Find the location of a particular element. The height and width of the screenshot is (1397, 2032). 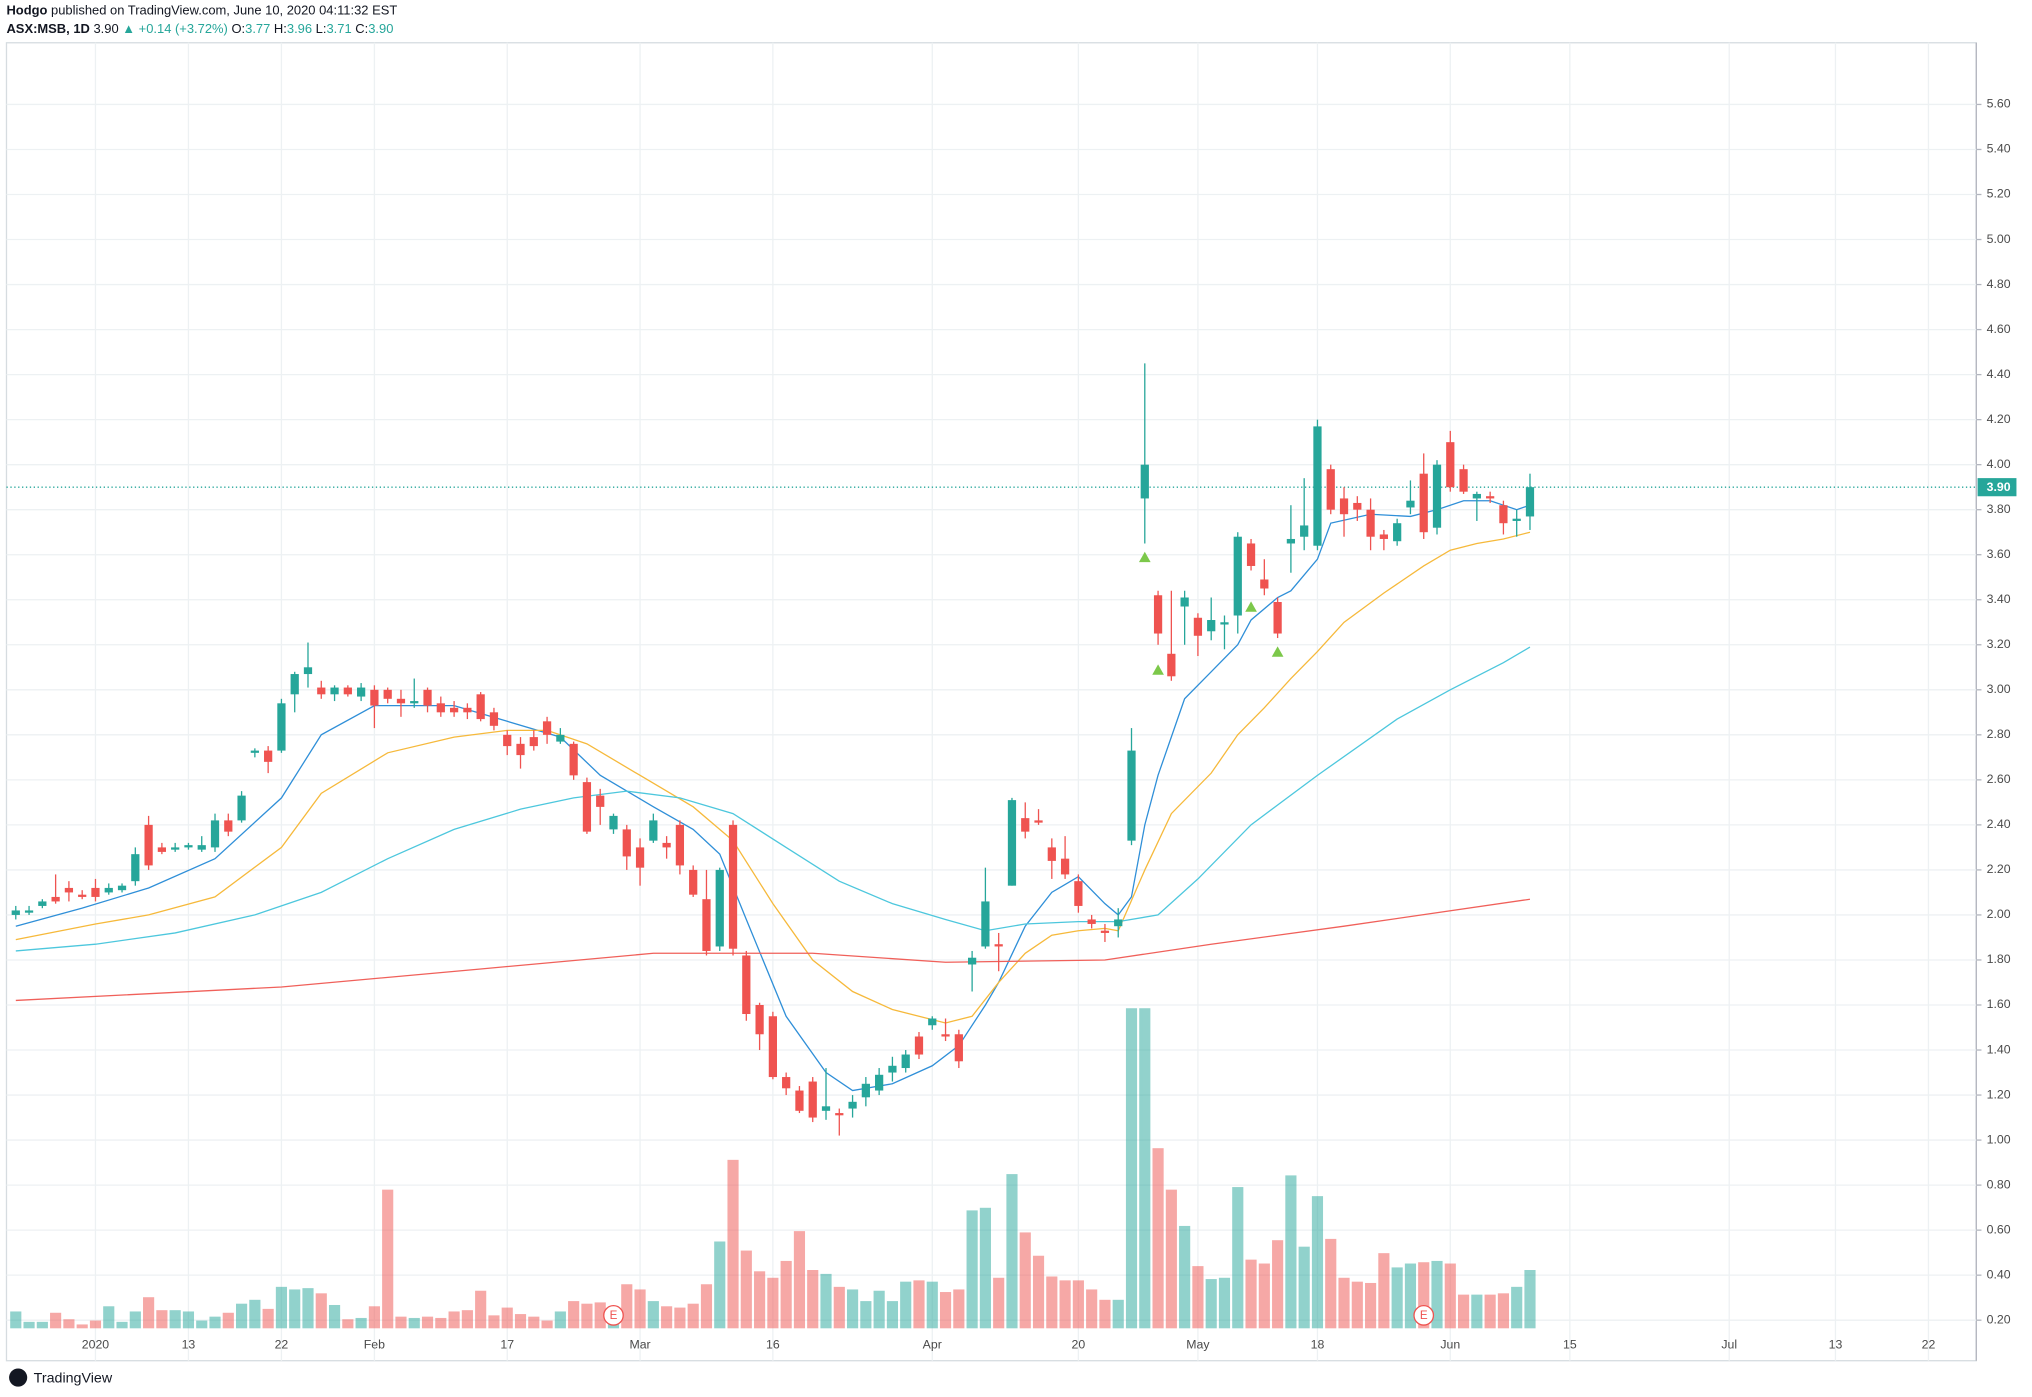

y-tick-label: 2.40 is located at coordinates (1999, 824).